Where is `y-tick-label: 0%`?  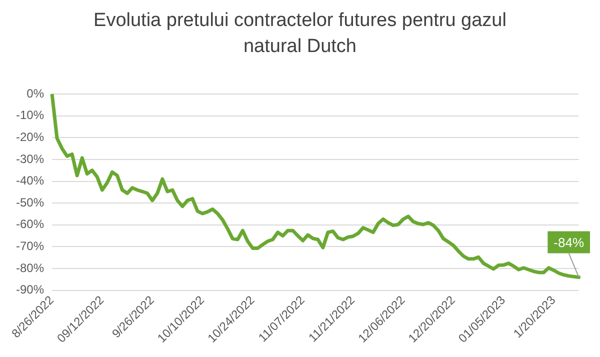
y-tick-label: 0% is located at coordinates (35, 93).